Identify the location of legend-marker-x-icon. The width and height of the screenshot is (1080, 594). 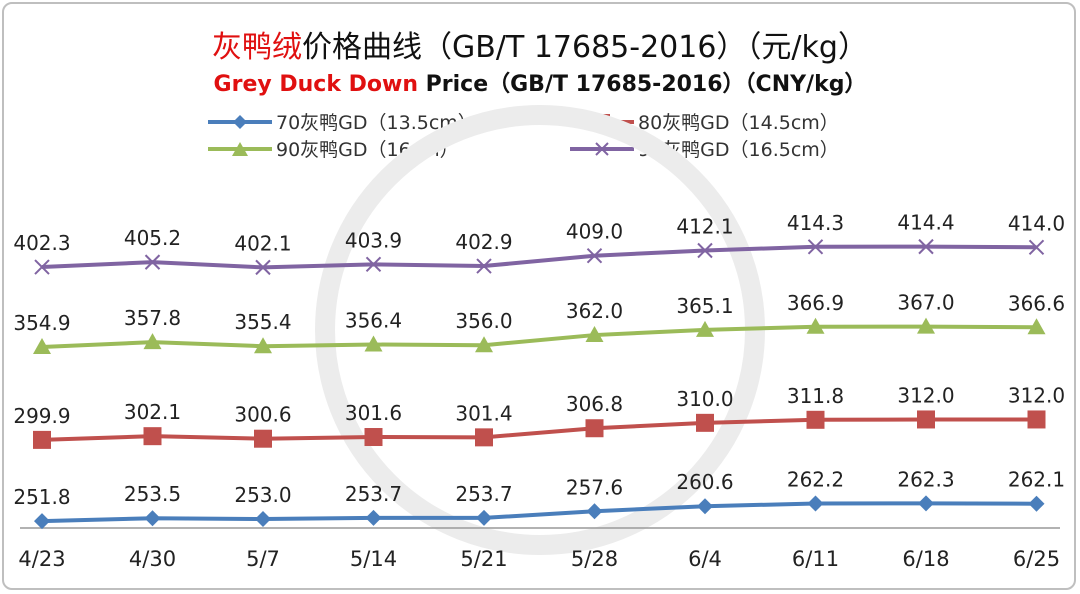
(602, 148).